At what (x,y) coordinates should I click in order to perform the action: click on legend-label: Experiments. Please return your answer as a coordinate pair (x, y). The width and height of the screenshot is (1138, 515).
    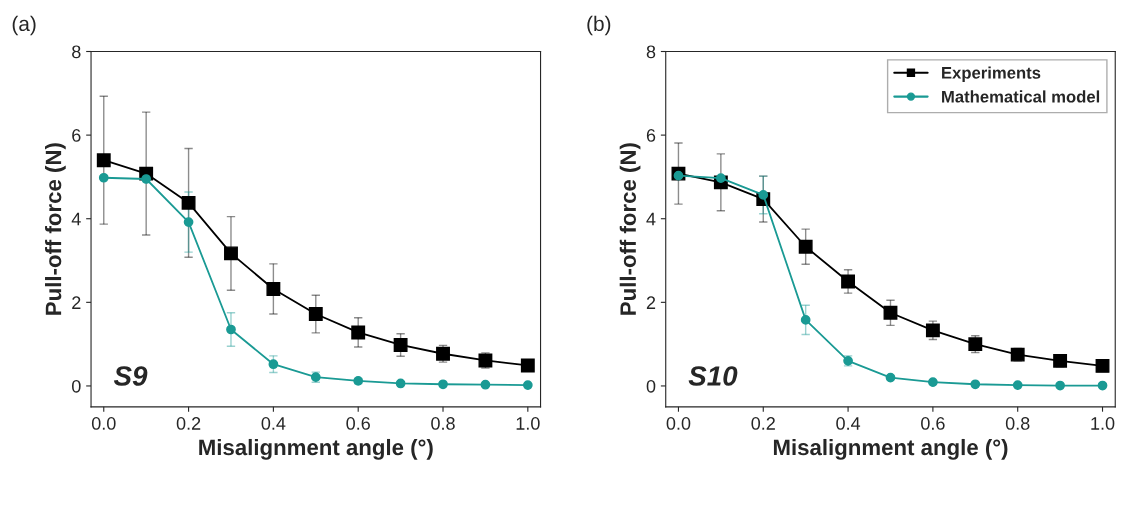
    Looking at the image, I should click on (991, 74).